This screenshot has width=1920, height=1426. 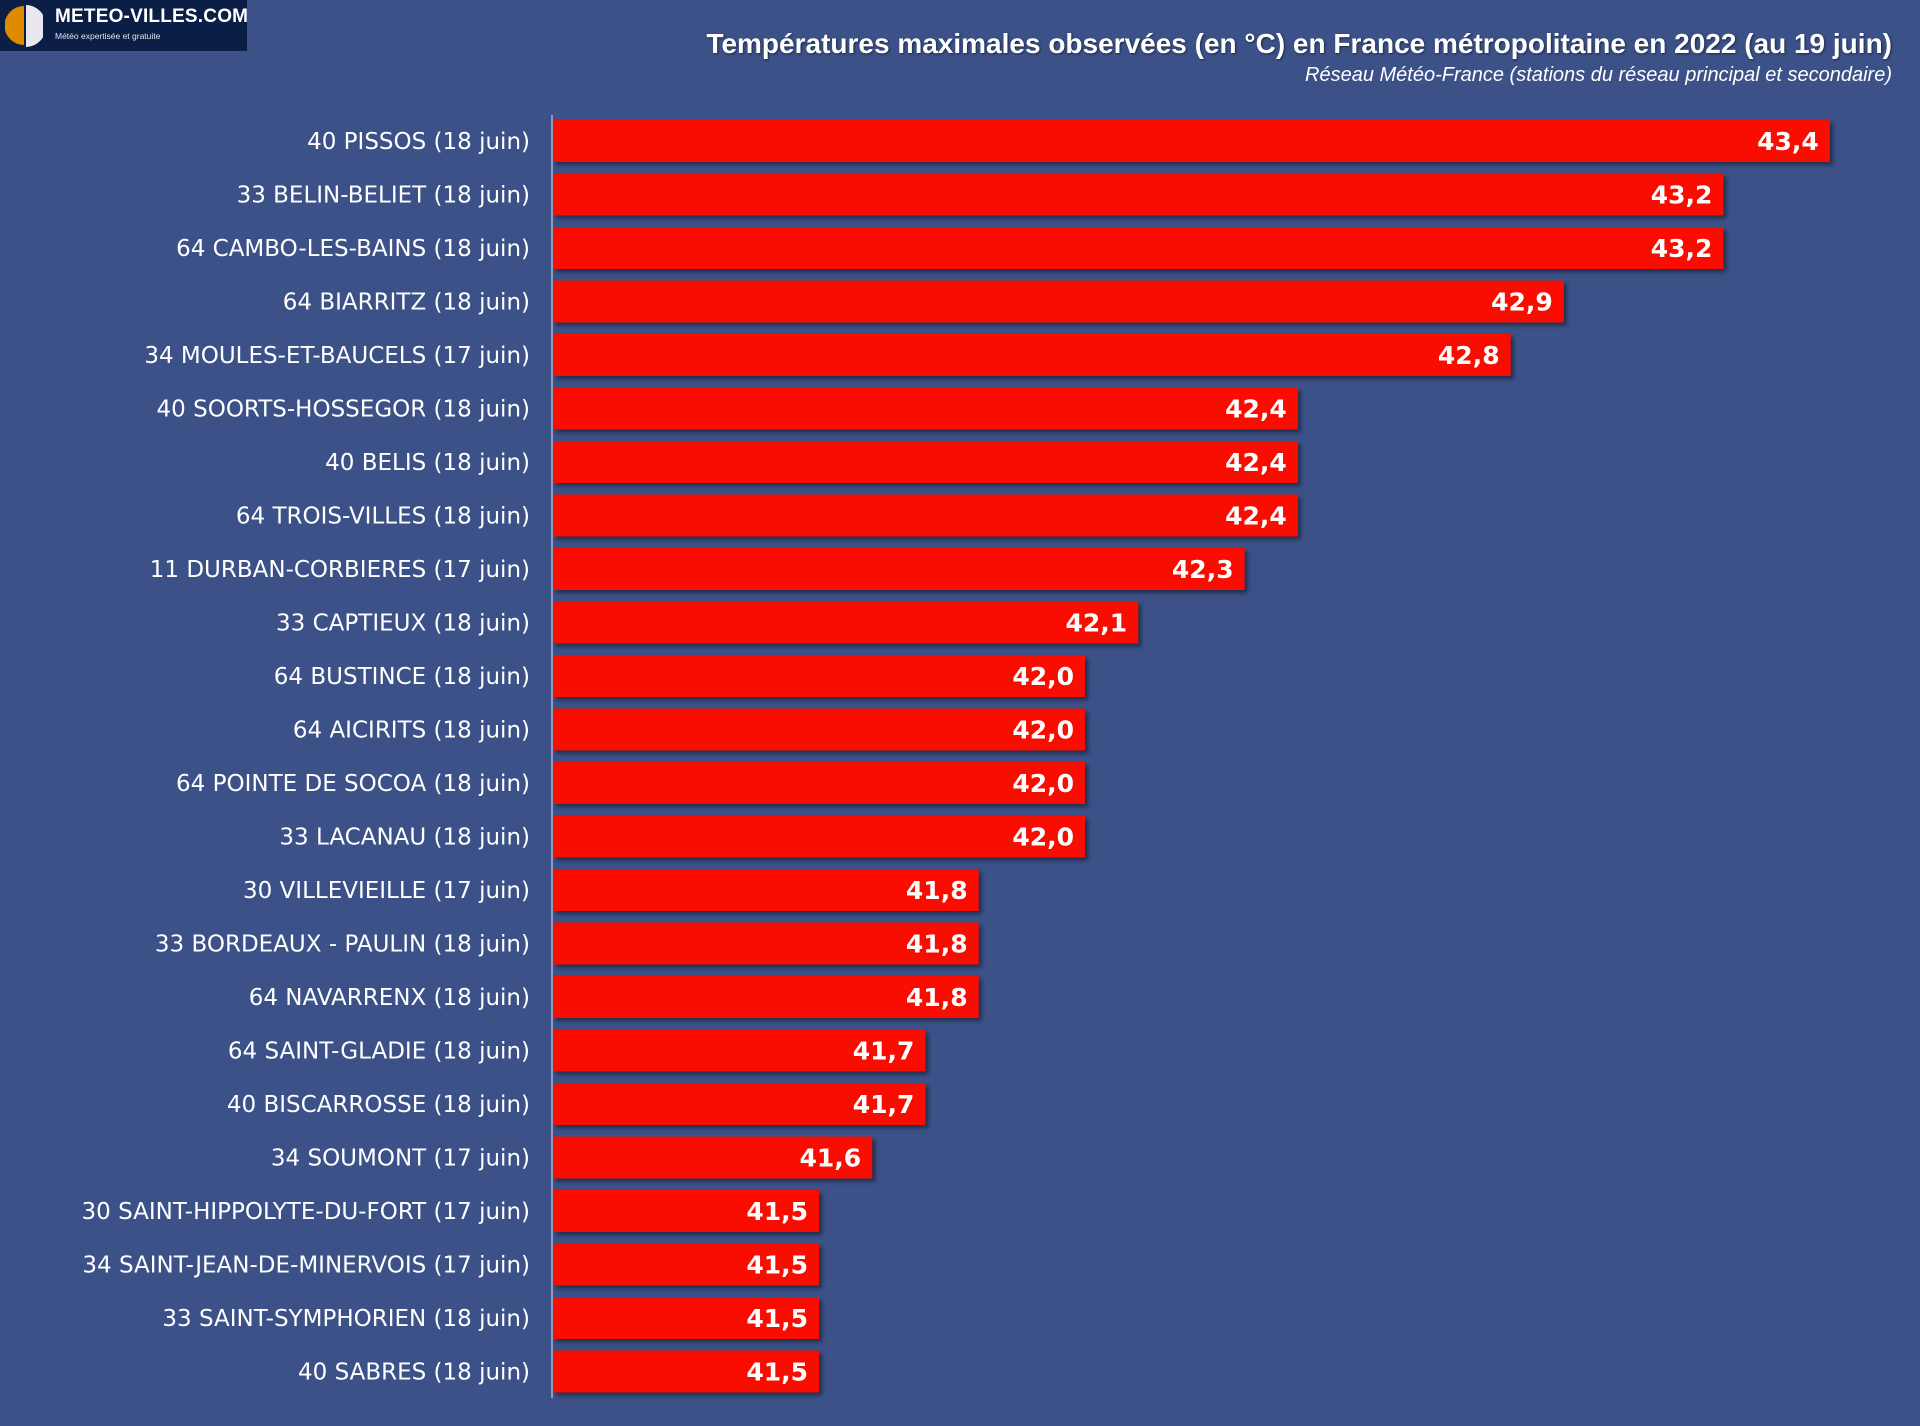 What do you see at coordinates (306, 1212) in the screenshot?
I see `category-label: 30 SAINT-HIPPOLYTE-DU-FORT (17 juin)` at bounding box center [306, 1212].